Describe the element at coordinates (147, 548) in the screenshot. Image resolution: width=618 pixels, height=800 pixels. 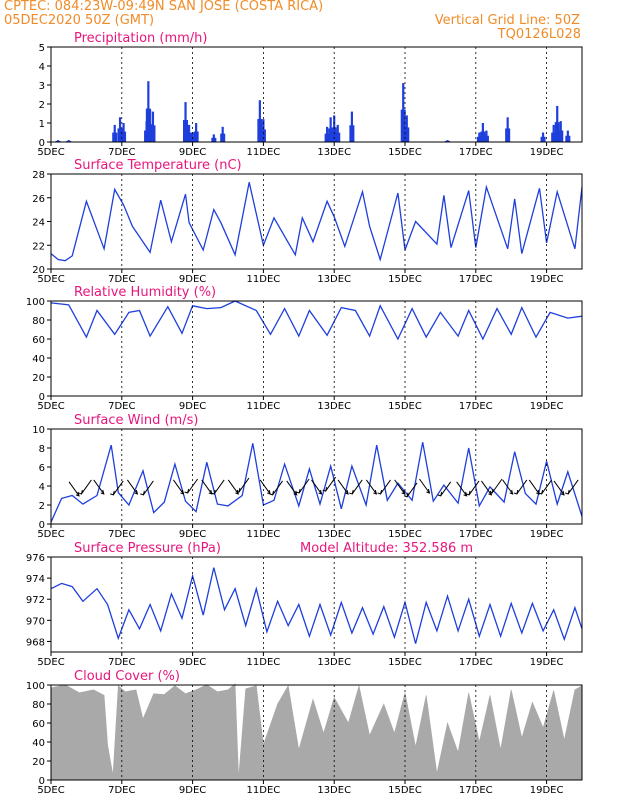
I see `pressure-title: Surface Pressure (hPa)` at that location.